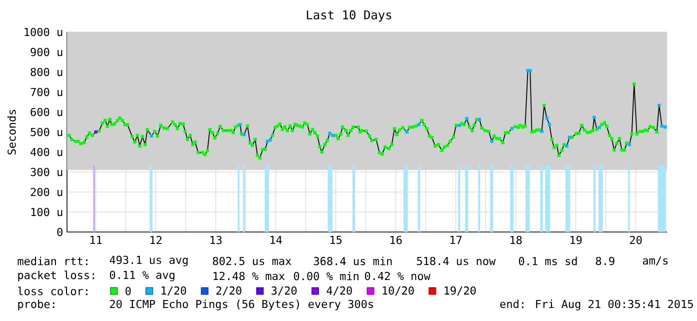 The image size is (697, 321). I want to click on text: 8.9, so click(605, 261).